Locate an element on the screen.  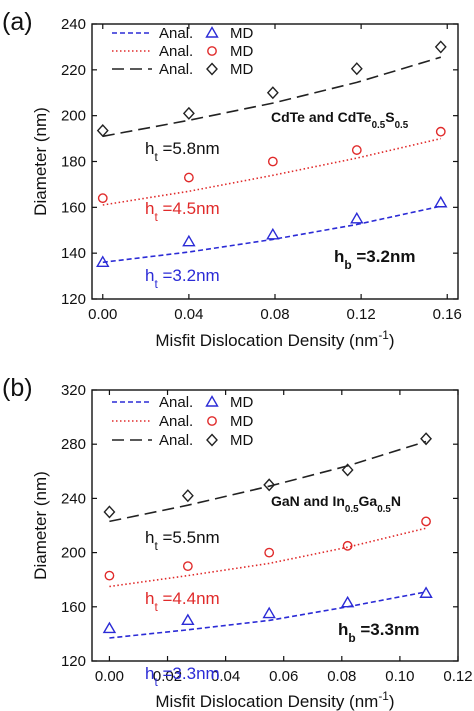
ht-label: ht =5.5nm is located at coordinates (182, 540).